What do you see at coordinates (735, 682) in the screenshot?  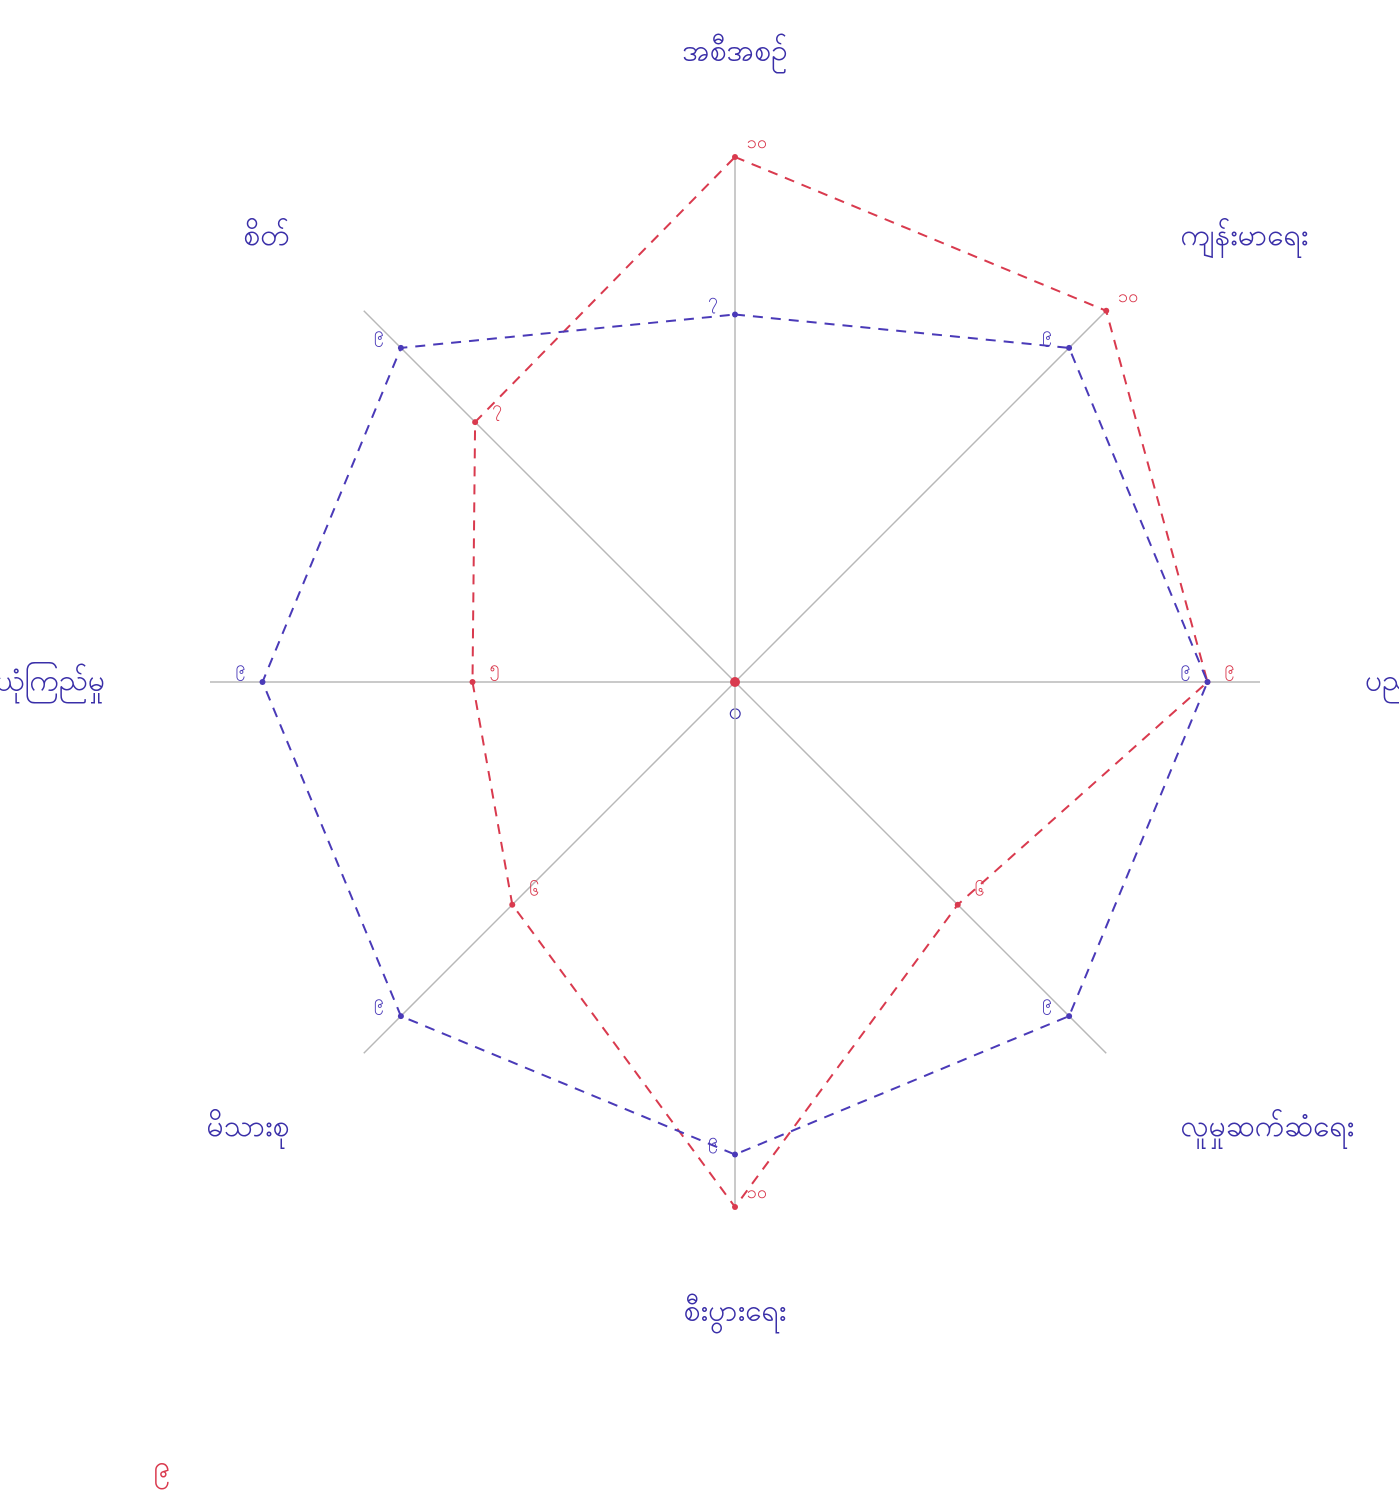 I see `center-dot` at bounding box center [735, 682].